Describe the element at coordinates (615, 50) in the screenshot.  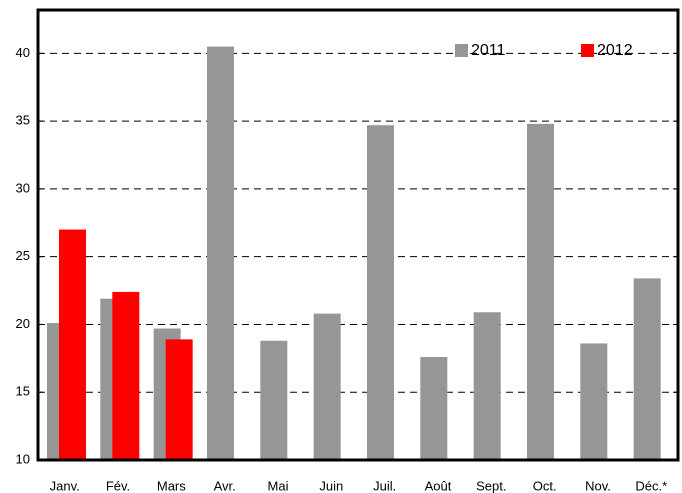
I see `legend-label: 2012` at that location.